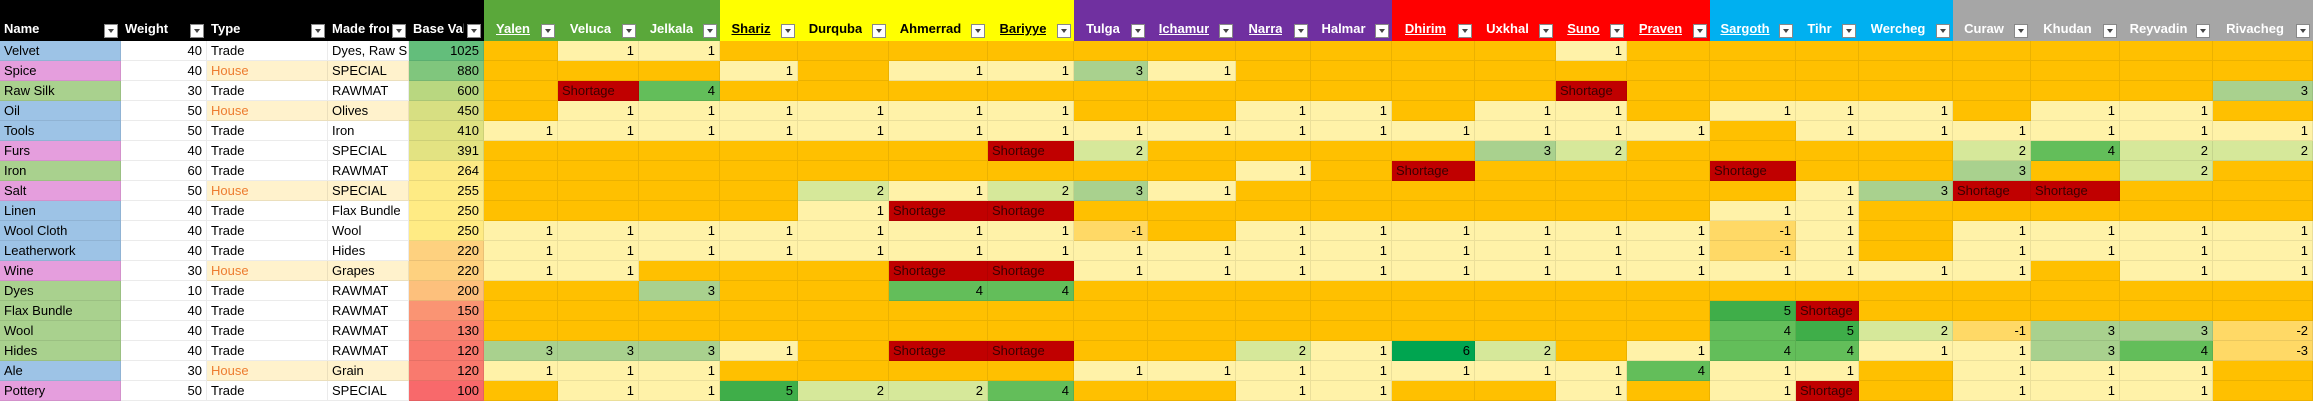 Image resolution: width=2313 pixels, height=401 pixels. Describe the element at coordinates (147, 28) in the screenshot. I see `header-label: Weight` at that location.